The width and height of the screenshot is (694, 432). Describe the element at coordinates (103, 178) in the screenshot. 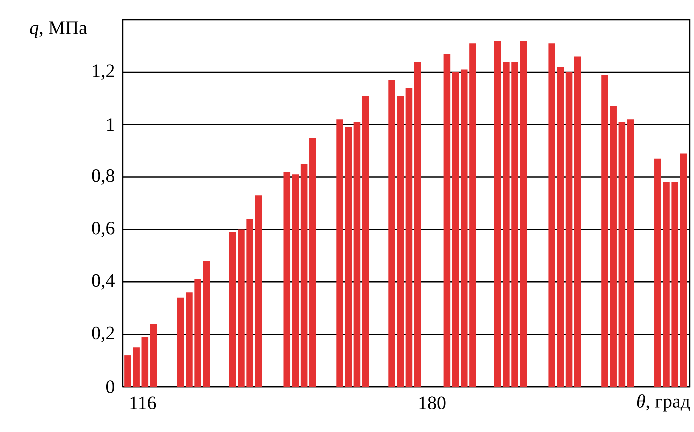

I see `y-tick-label: 0,8` at that location.